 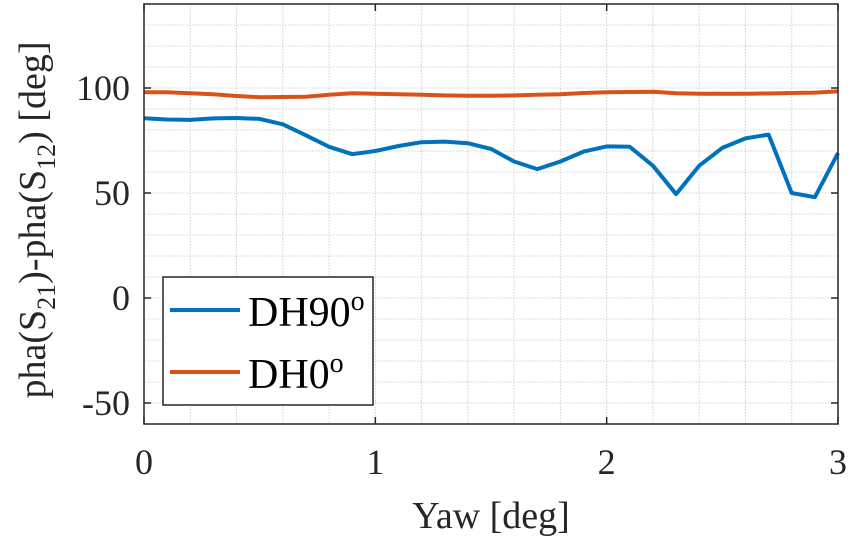 What do you see at coordinates (491, 94) in the screenshot?
I see `series-line-dh0` at bounding box center [491, 94].